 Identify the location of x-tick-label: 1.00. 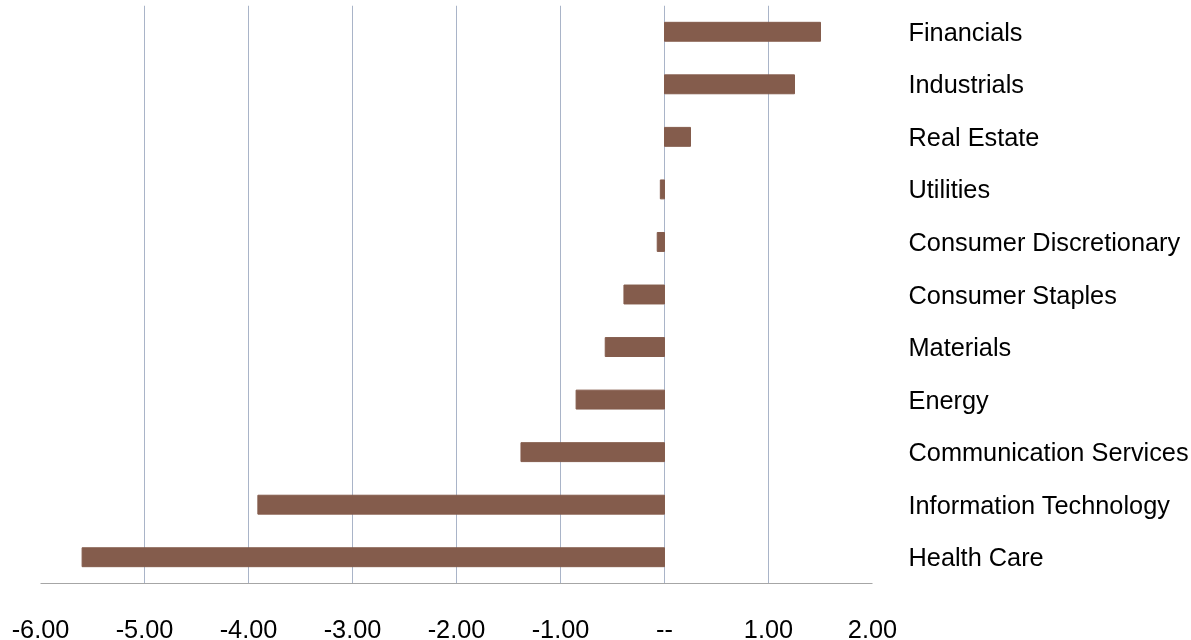
(768, 627).